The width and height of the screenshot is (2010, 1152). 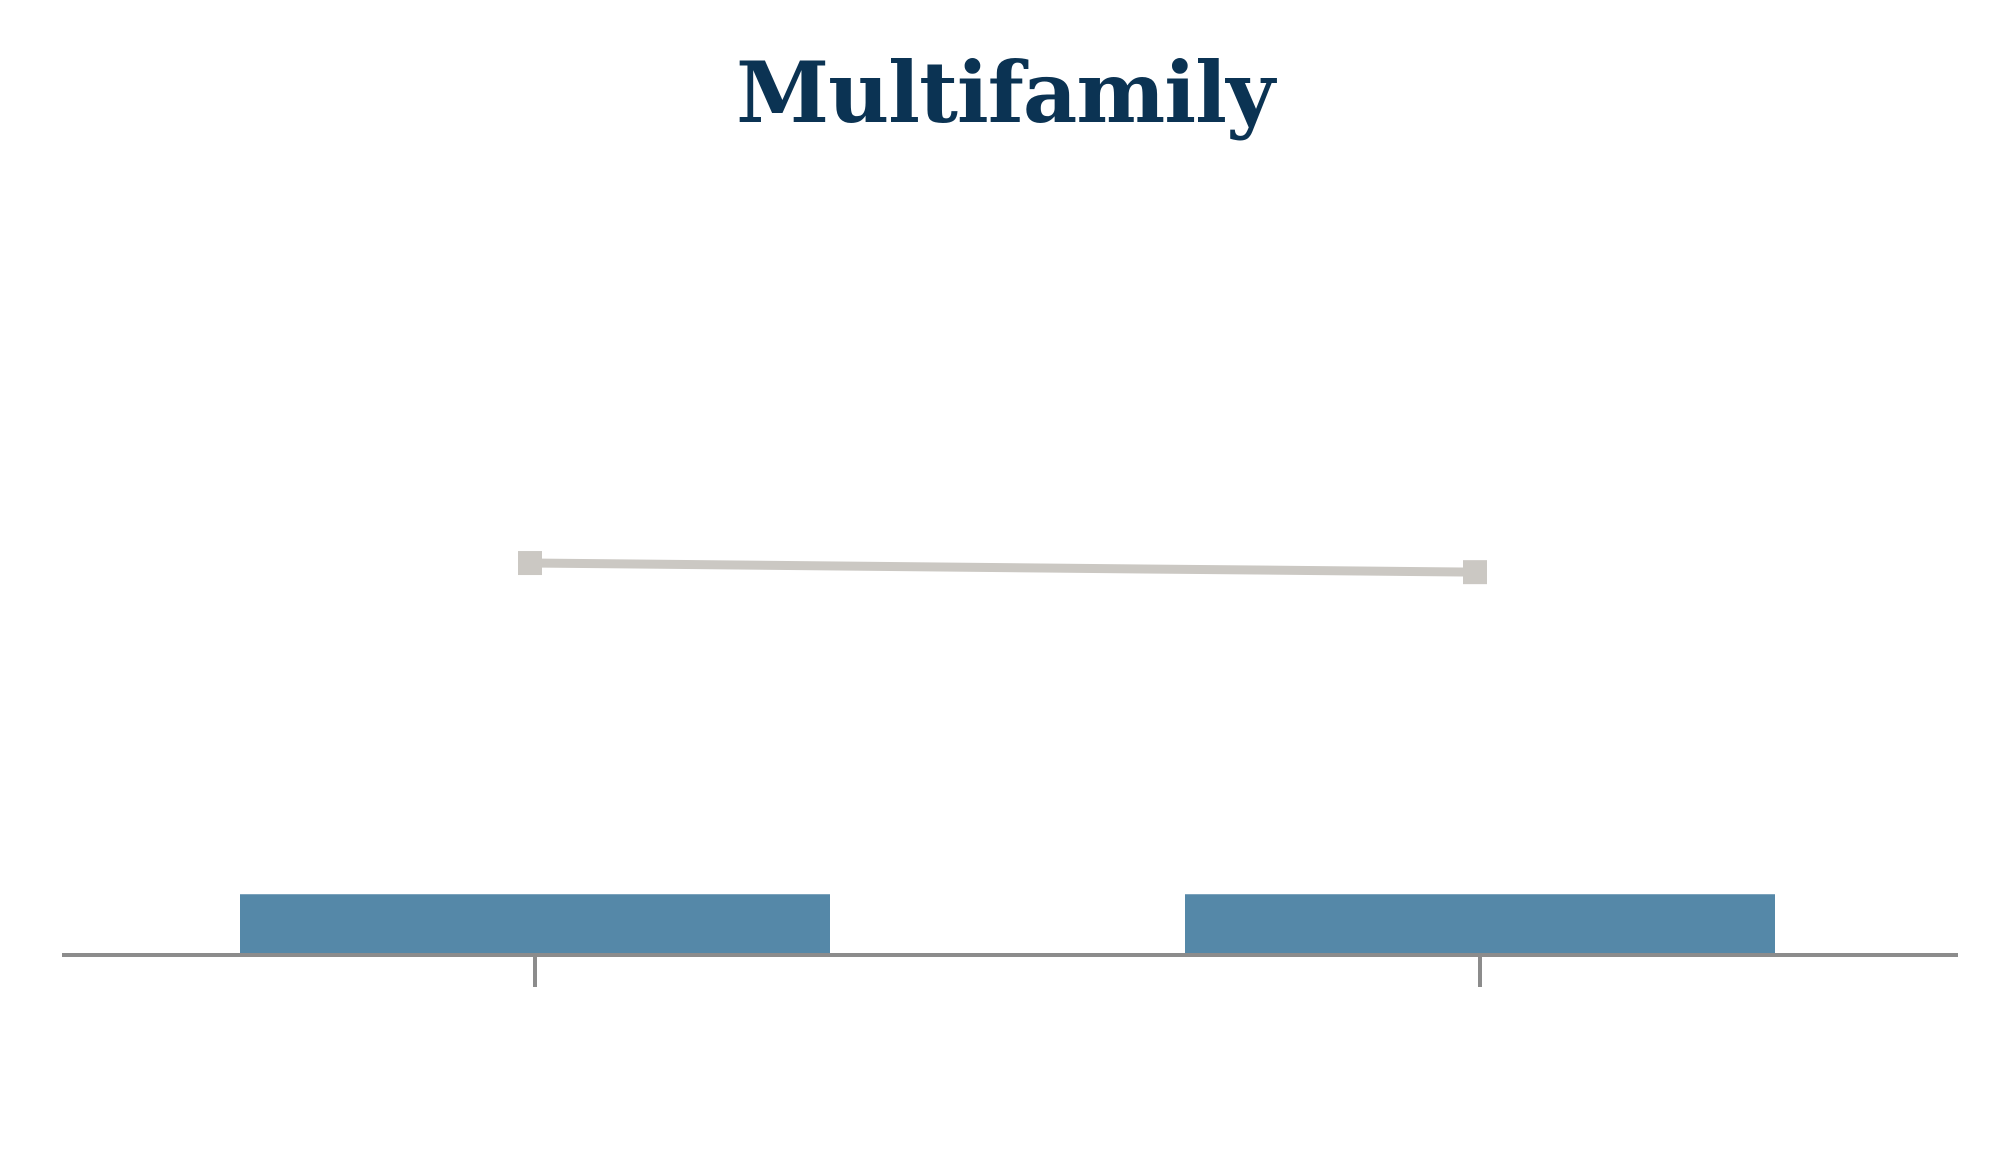 I want to click on line-series-path, so click(x=1002, y=567).